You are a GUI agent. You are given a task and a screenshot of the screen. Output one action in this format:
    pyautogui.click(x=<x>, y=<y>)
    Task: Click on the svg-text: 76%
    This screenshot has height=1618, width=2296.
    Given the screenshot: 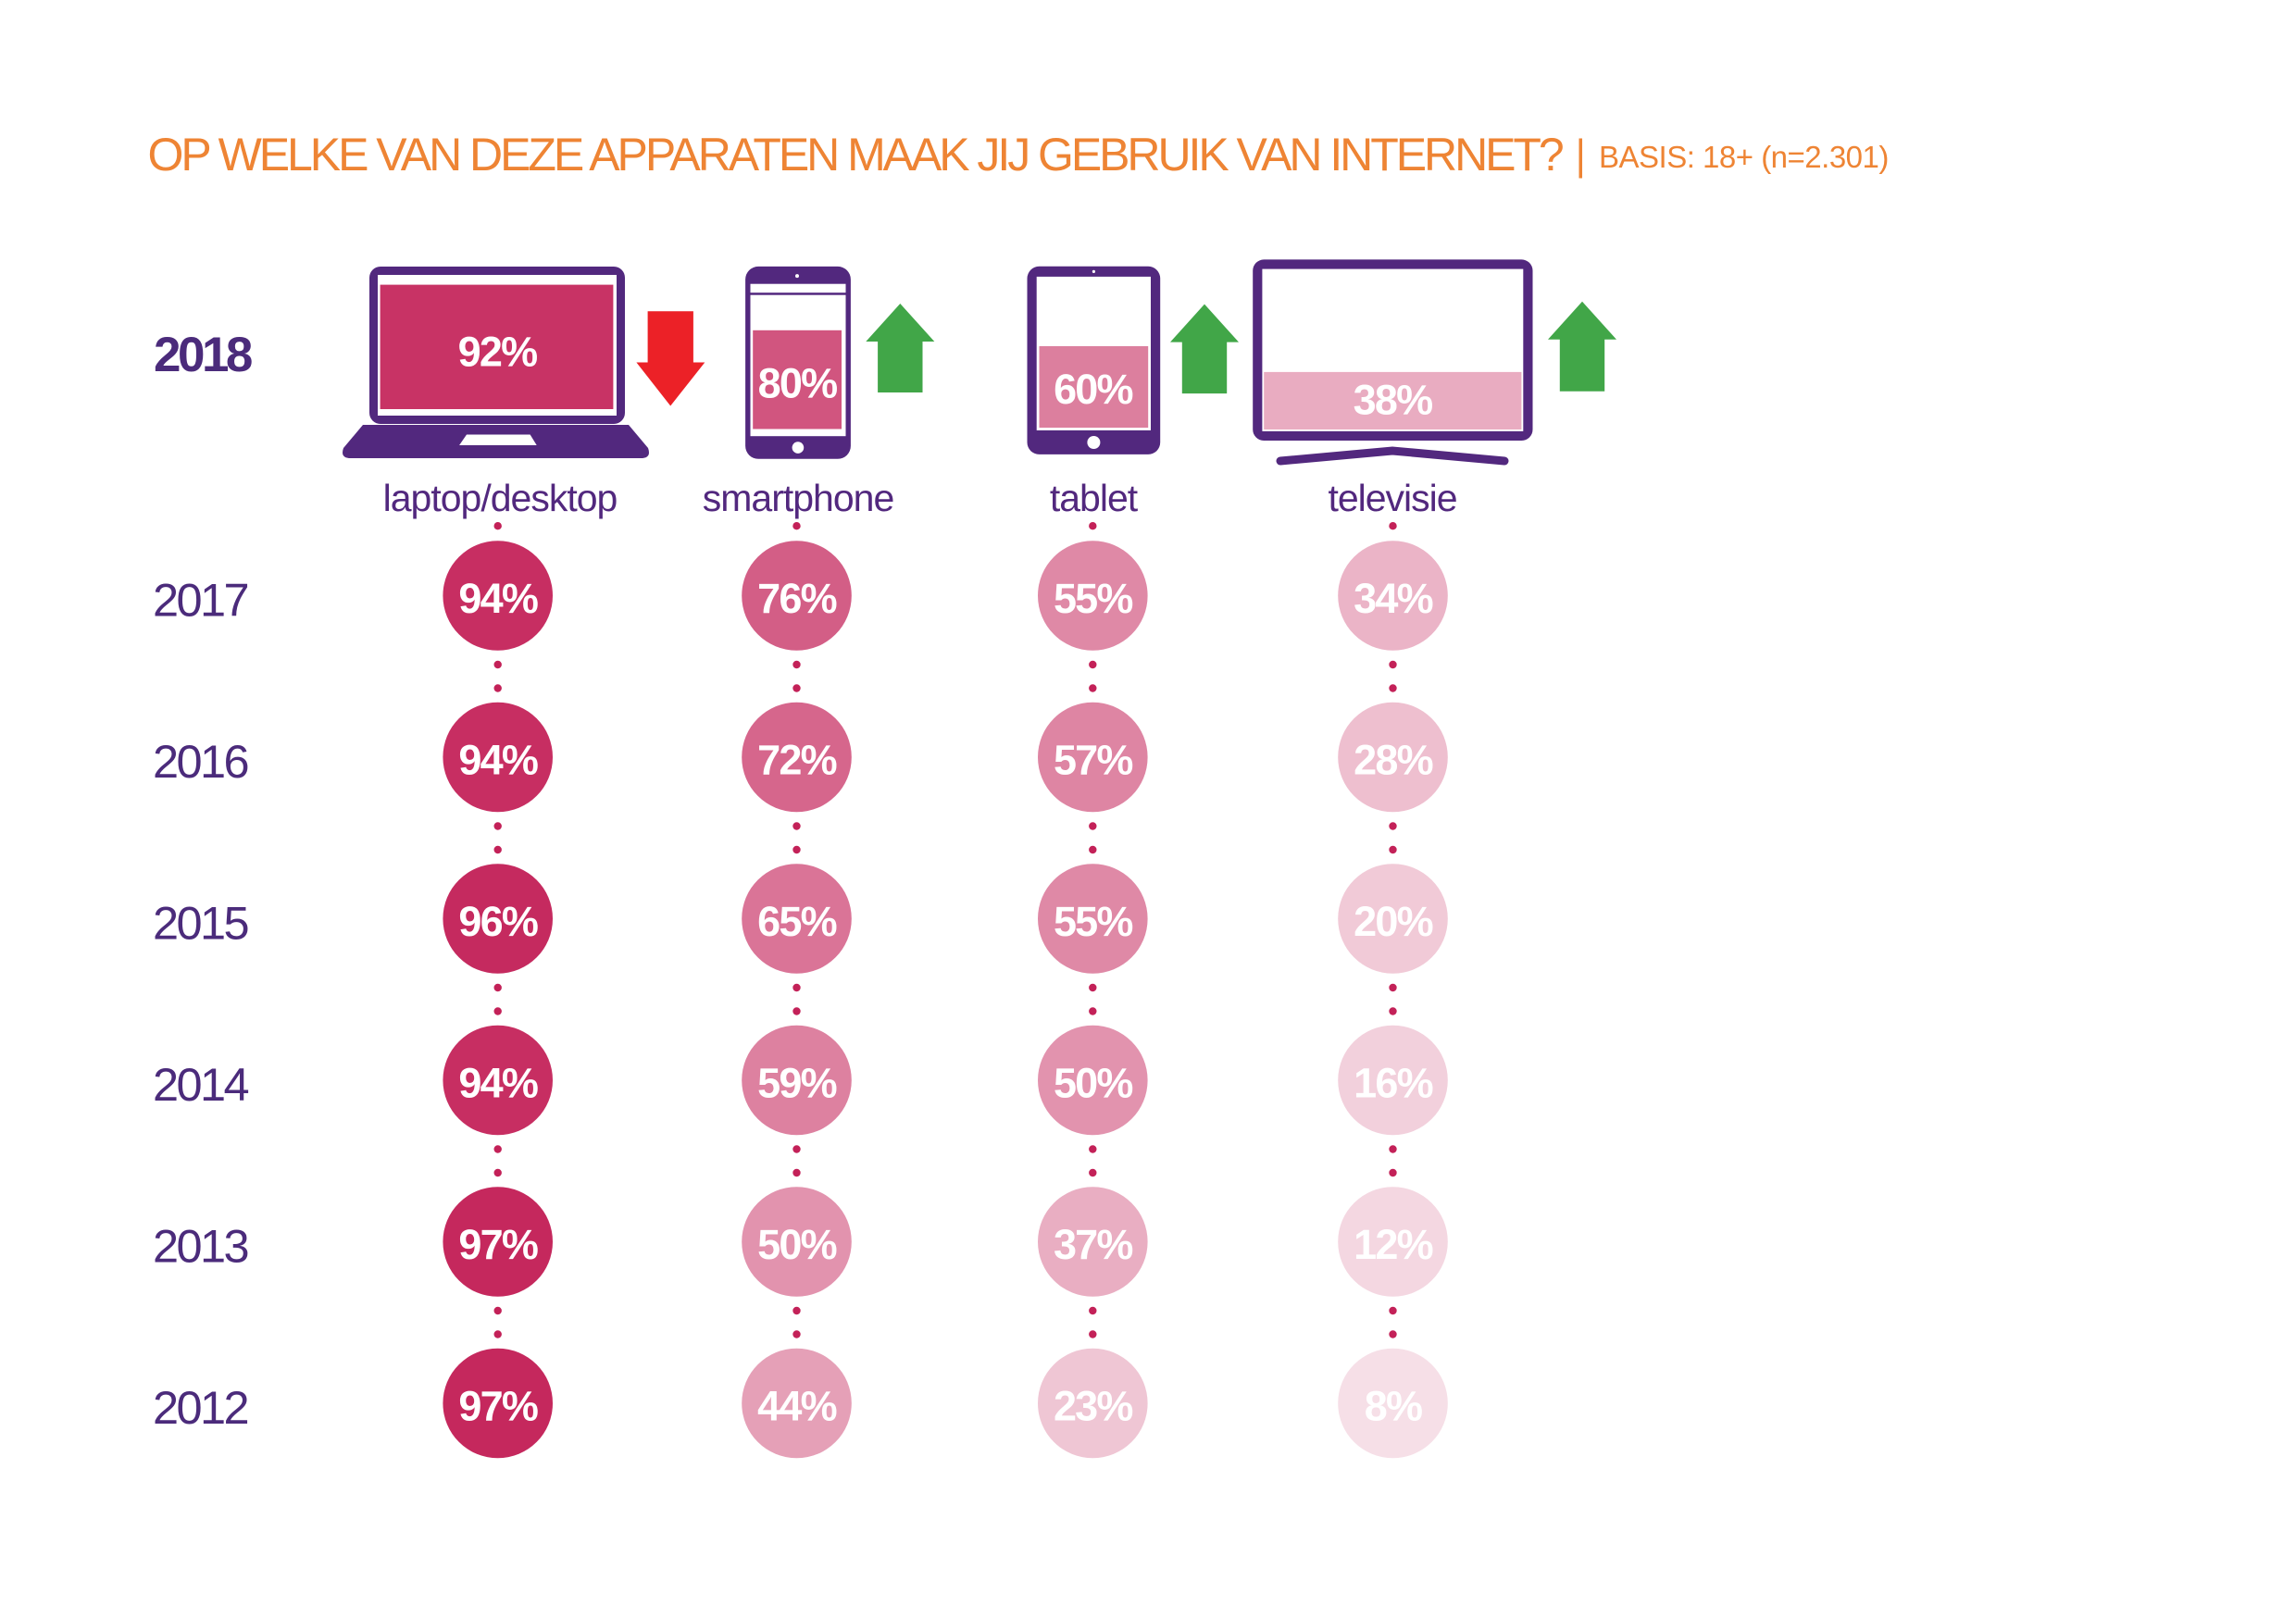 What is the action you would take?
    pyautogui.click(x=796, y=598)
    